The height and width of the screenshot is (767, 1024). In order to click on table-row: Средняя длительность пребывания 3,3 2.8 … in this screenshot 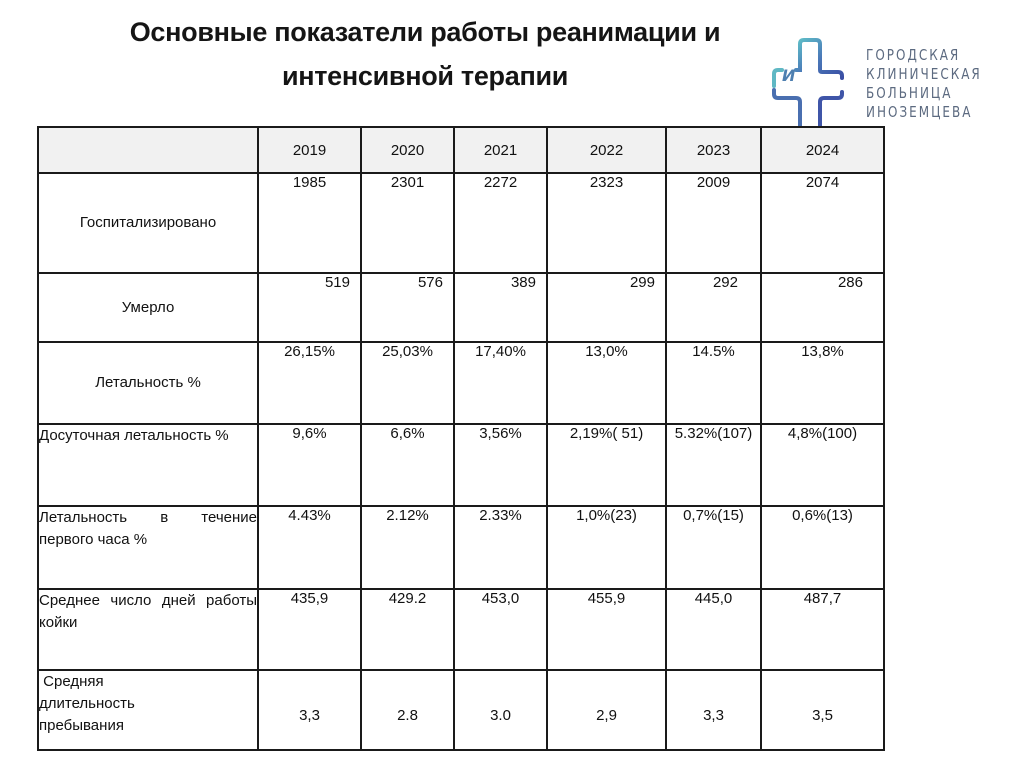, I will do `click(461, 710)`.